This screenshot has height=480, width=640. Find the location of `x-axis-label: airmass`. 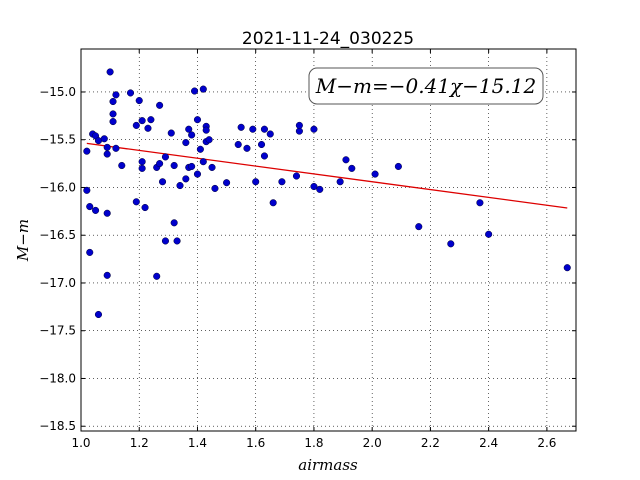

x-axis-label: airmass is located at coordinates (328, 465).